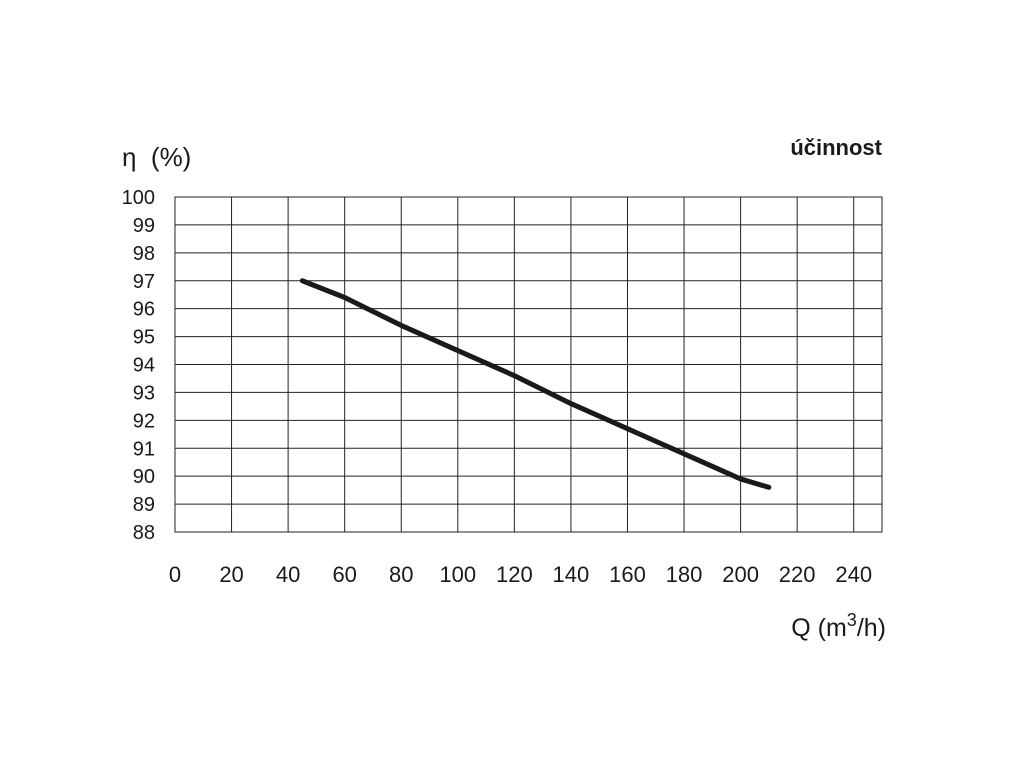 This screenshot has height=768, width=1024. What do you see at coordinates (144, 282) in the screenshot?
I see `y-tick-label: 97` at bounding box center [144, 282].